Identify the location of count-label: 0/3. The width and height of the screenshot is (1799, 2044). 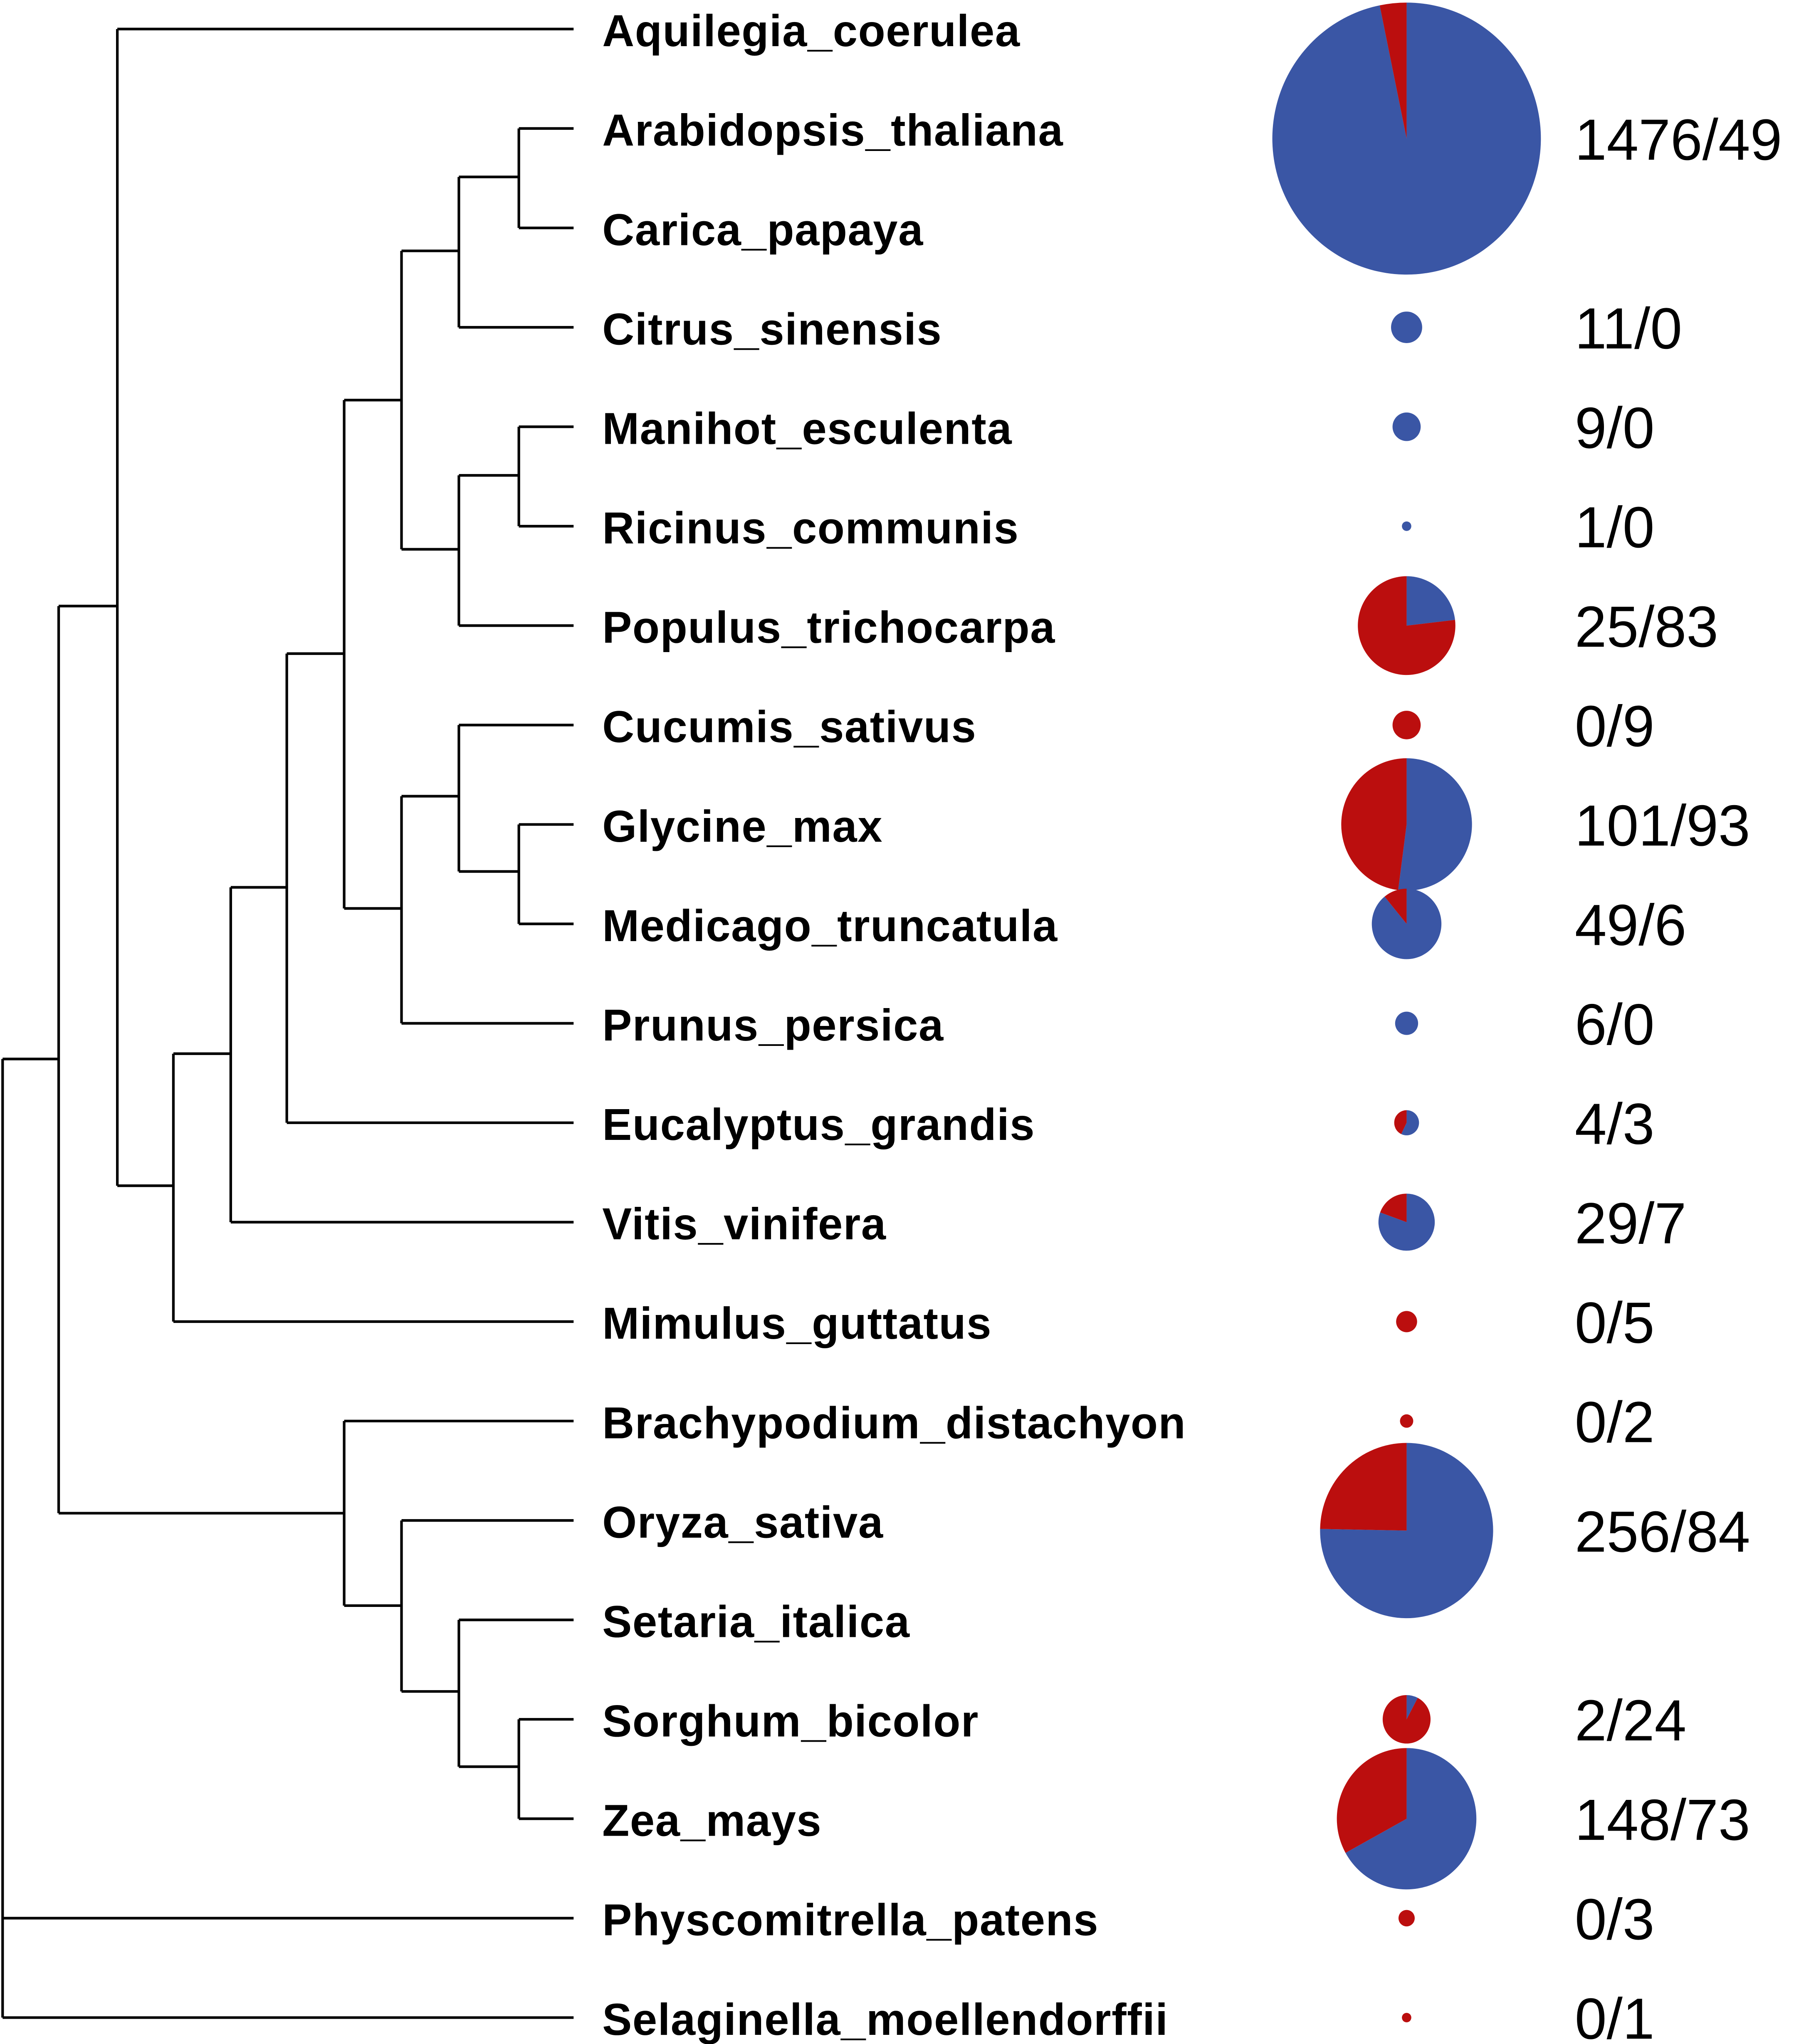
(1615, 1919).